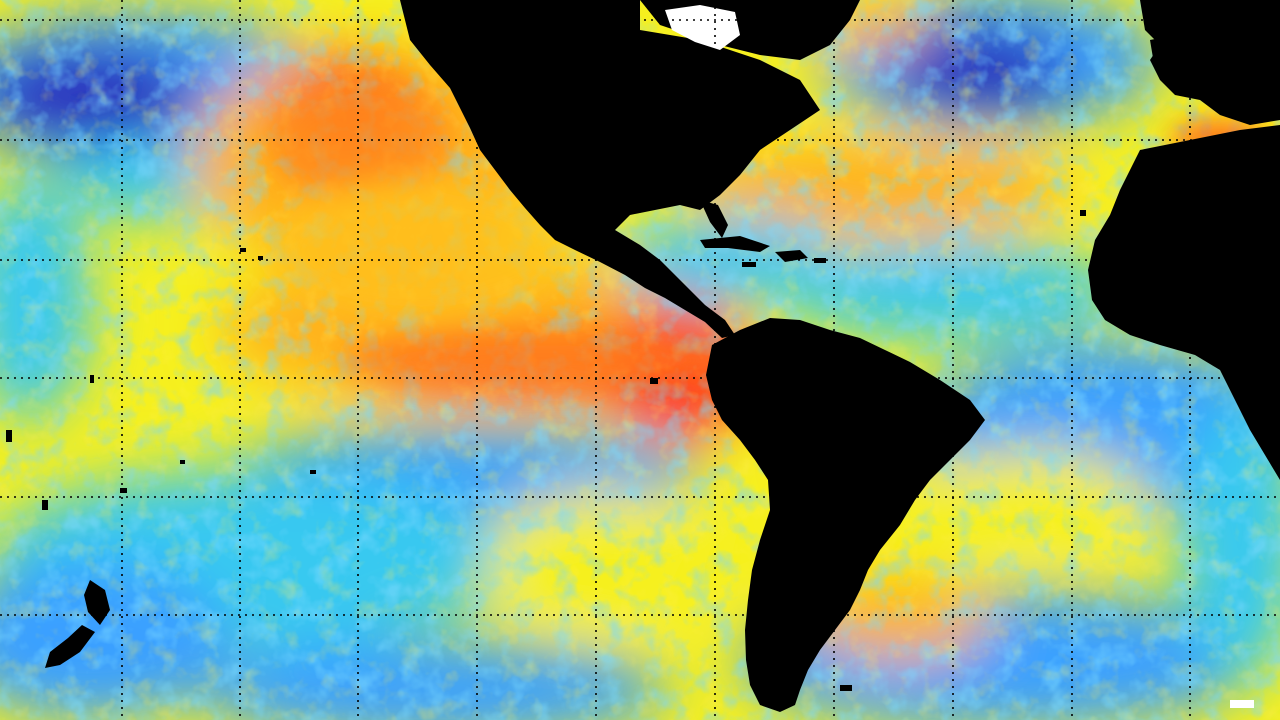 Image resolution: width=1280 pixels, height=720 pixels. What do you see at coordinates (540, 360) in the screenshot?
I see `equatorial-warm-emphasis` at bounding box center [540, 360].